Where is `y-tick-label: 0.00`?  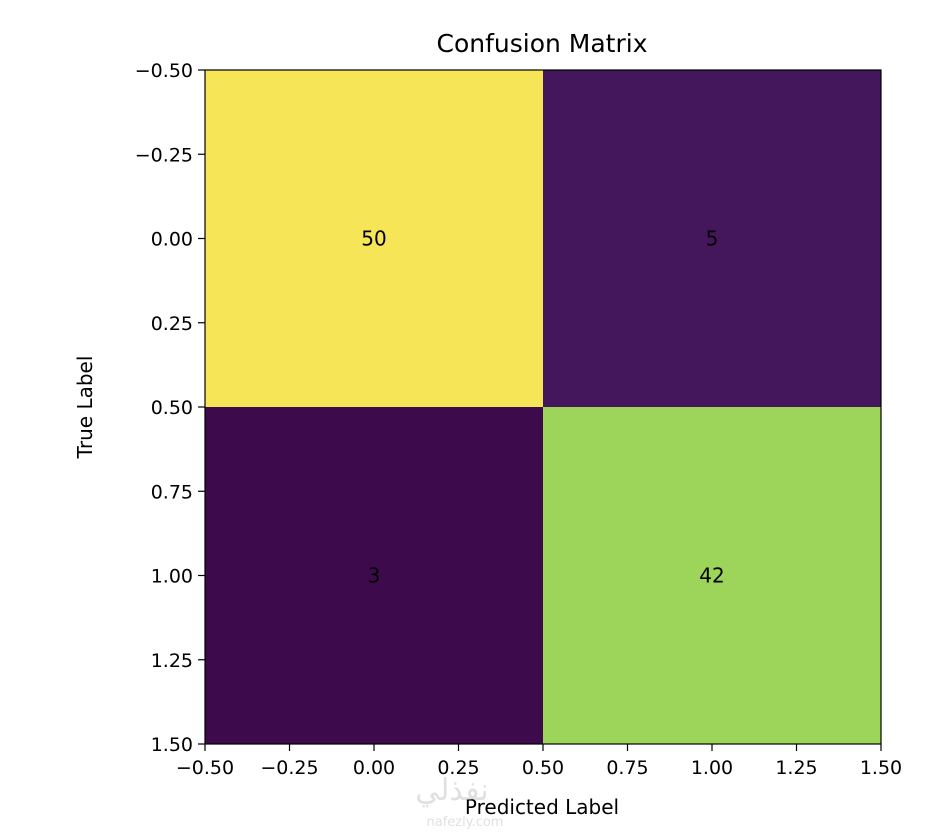 y-tick-label: 0.00 is located at coordinates (172, 240).